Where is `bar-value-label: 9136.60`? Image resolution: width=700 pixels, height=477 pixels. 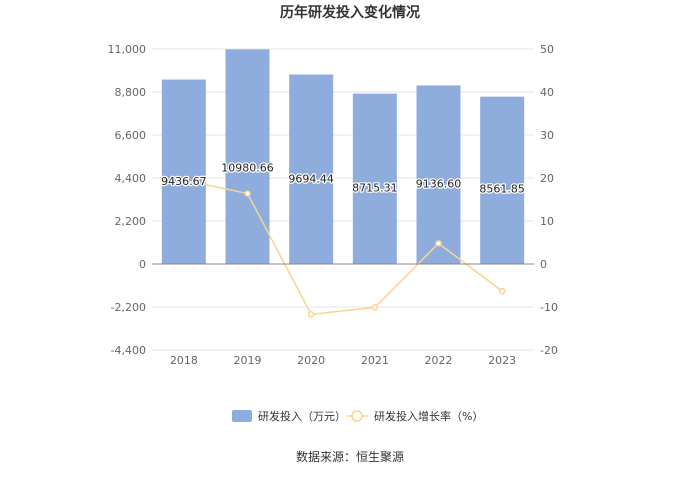
bar-value-label: 9136.60 is located at coordinates (439, 184).